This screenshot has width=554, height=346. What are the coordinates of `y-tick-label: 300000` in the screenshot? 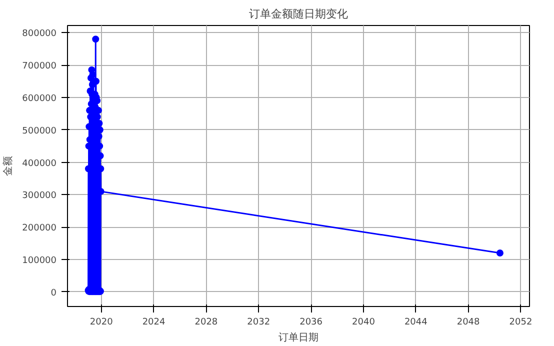 It's located at (39, 196).